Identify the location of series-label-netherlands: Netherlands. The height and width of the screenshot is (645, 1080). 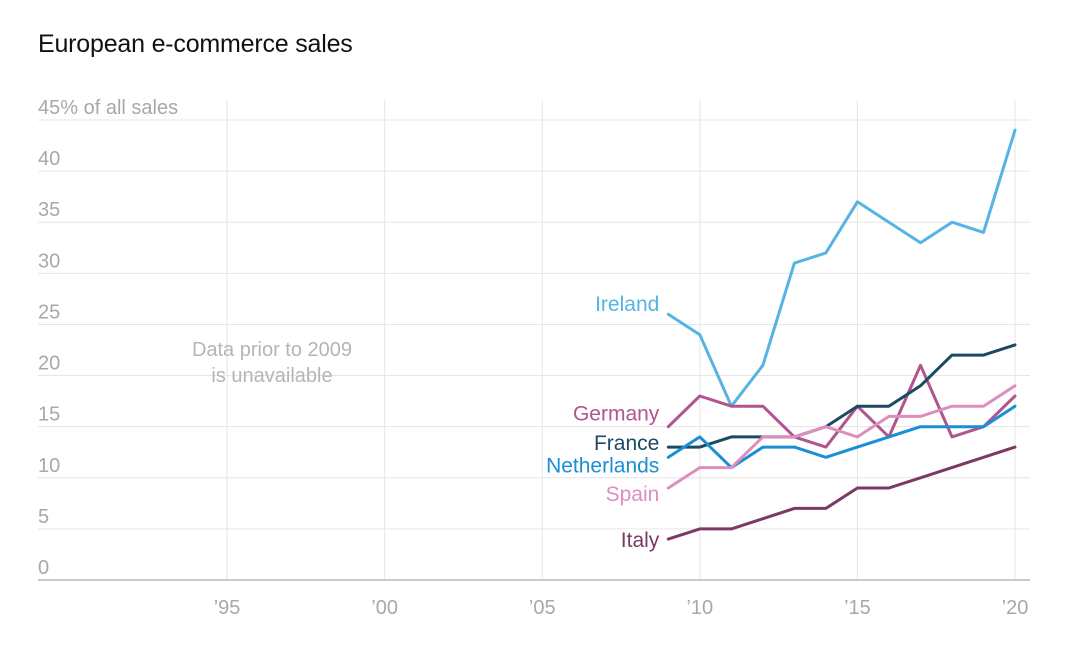
(602, 466).